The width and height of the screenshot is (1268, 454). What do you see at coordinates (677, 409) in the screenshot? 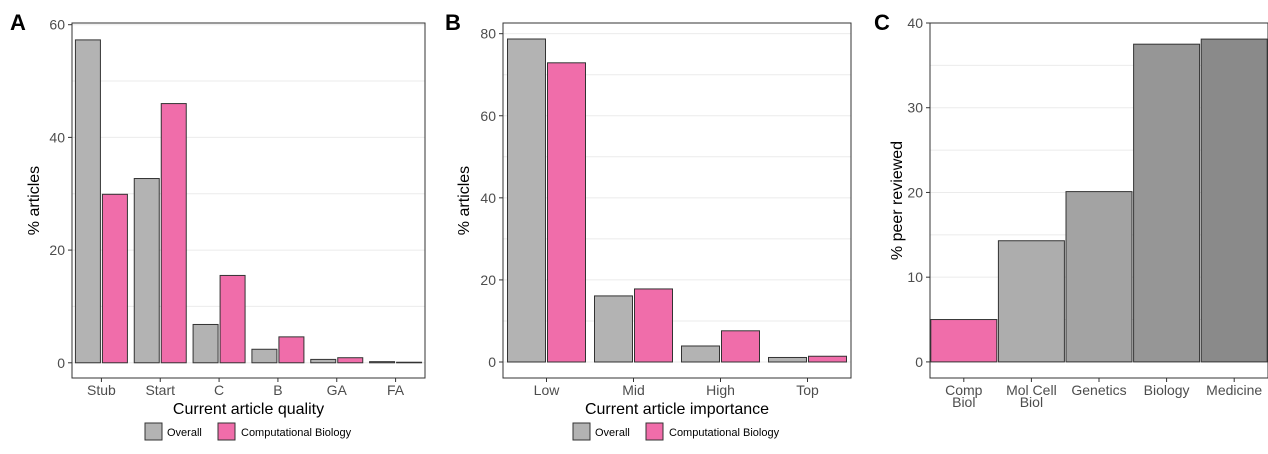
I see `x-axis-label: Current article importance` at bounding box center [677, 409].